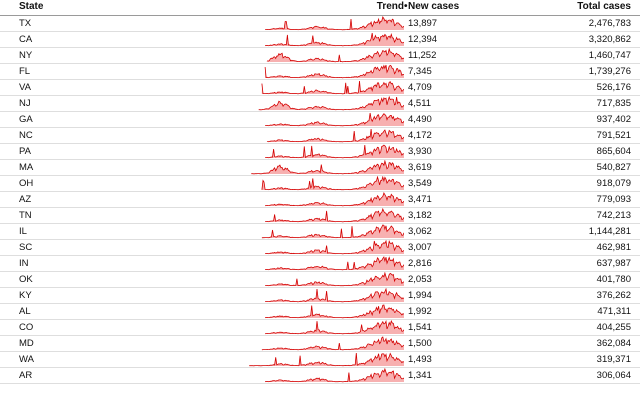 The image size is (640, 400). What do you see at coordinates (390, 6) in the screenshot?
I see `column-header-trend: Trend` at bounding box center [390, 6].